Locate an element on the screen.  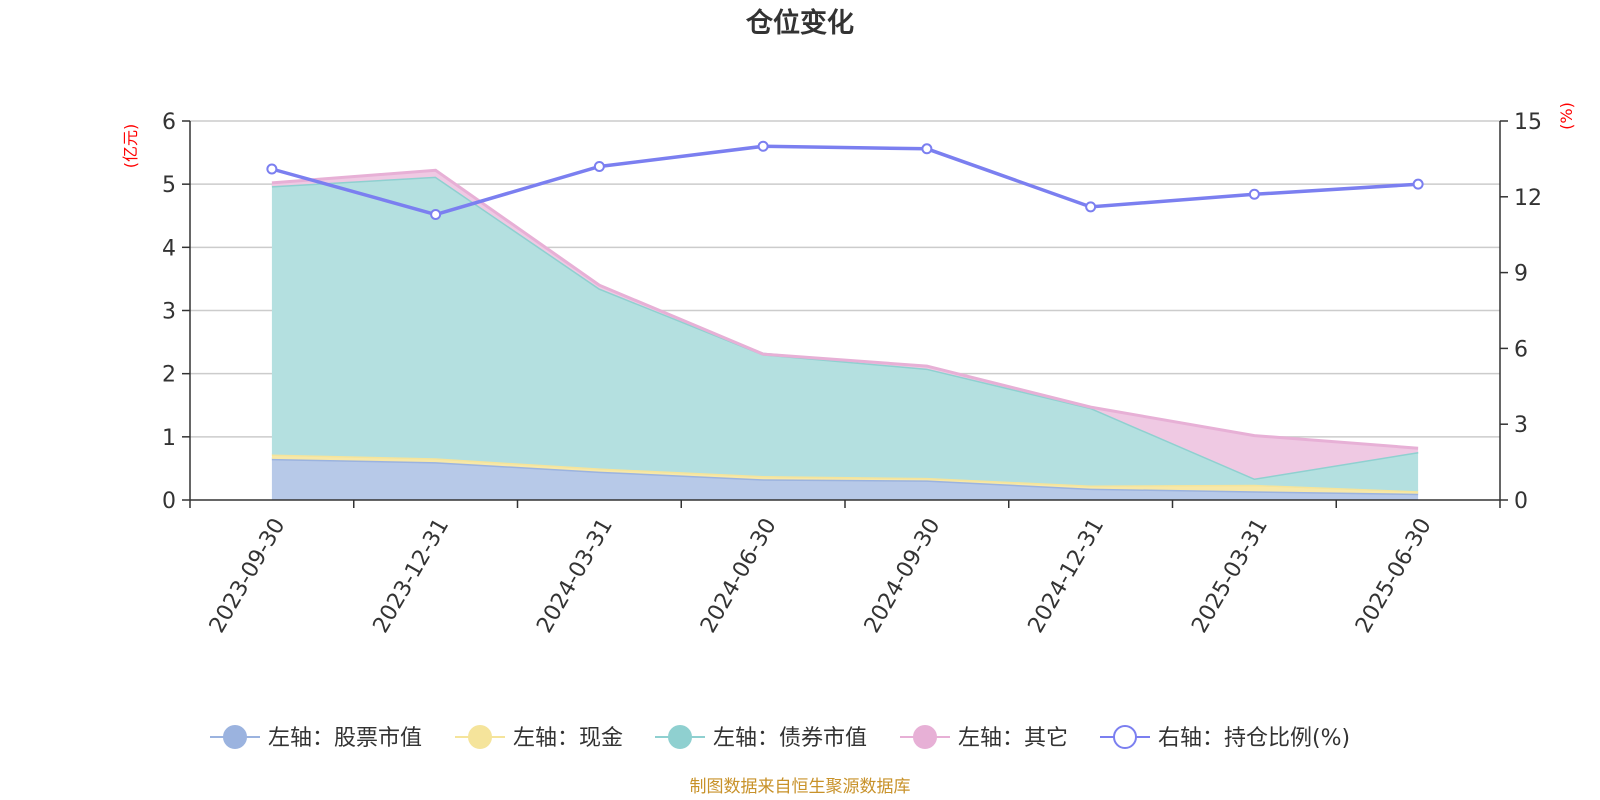
legend-label: 左轴：其它 is located at coordinates (1013, 738).